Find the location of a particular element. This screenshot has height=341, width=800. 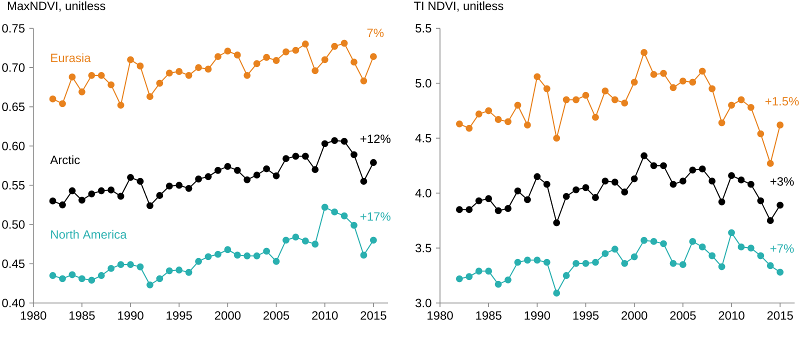

y-tick-label: 0.50 is located at coordinates (13, 224).